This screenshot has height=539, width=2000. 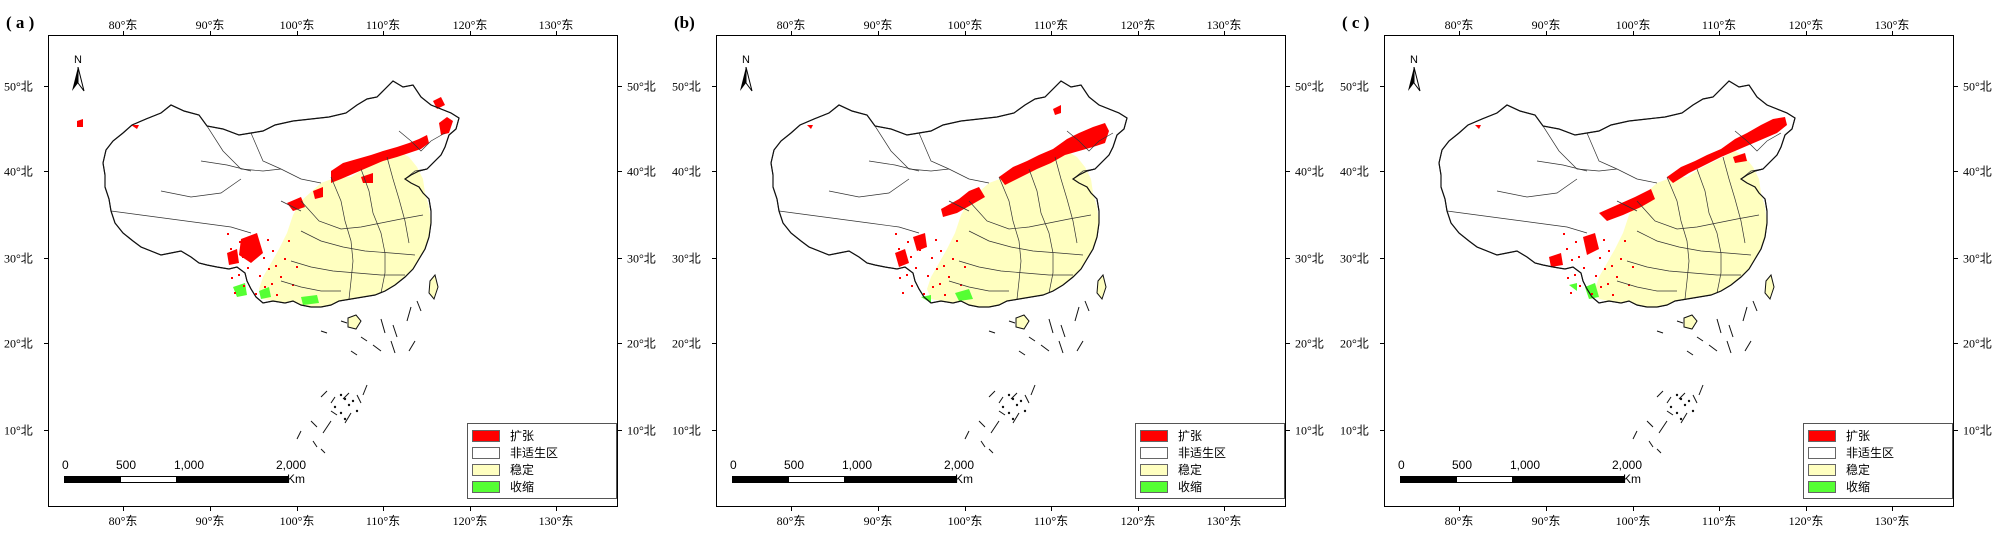 What do you see at coordinates (641, 343) in the screenshot?
I see `latitude-tick-label-right: 20°北` at bounding box center [641, 343].